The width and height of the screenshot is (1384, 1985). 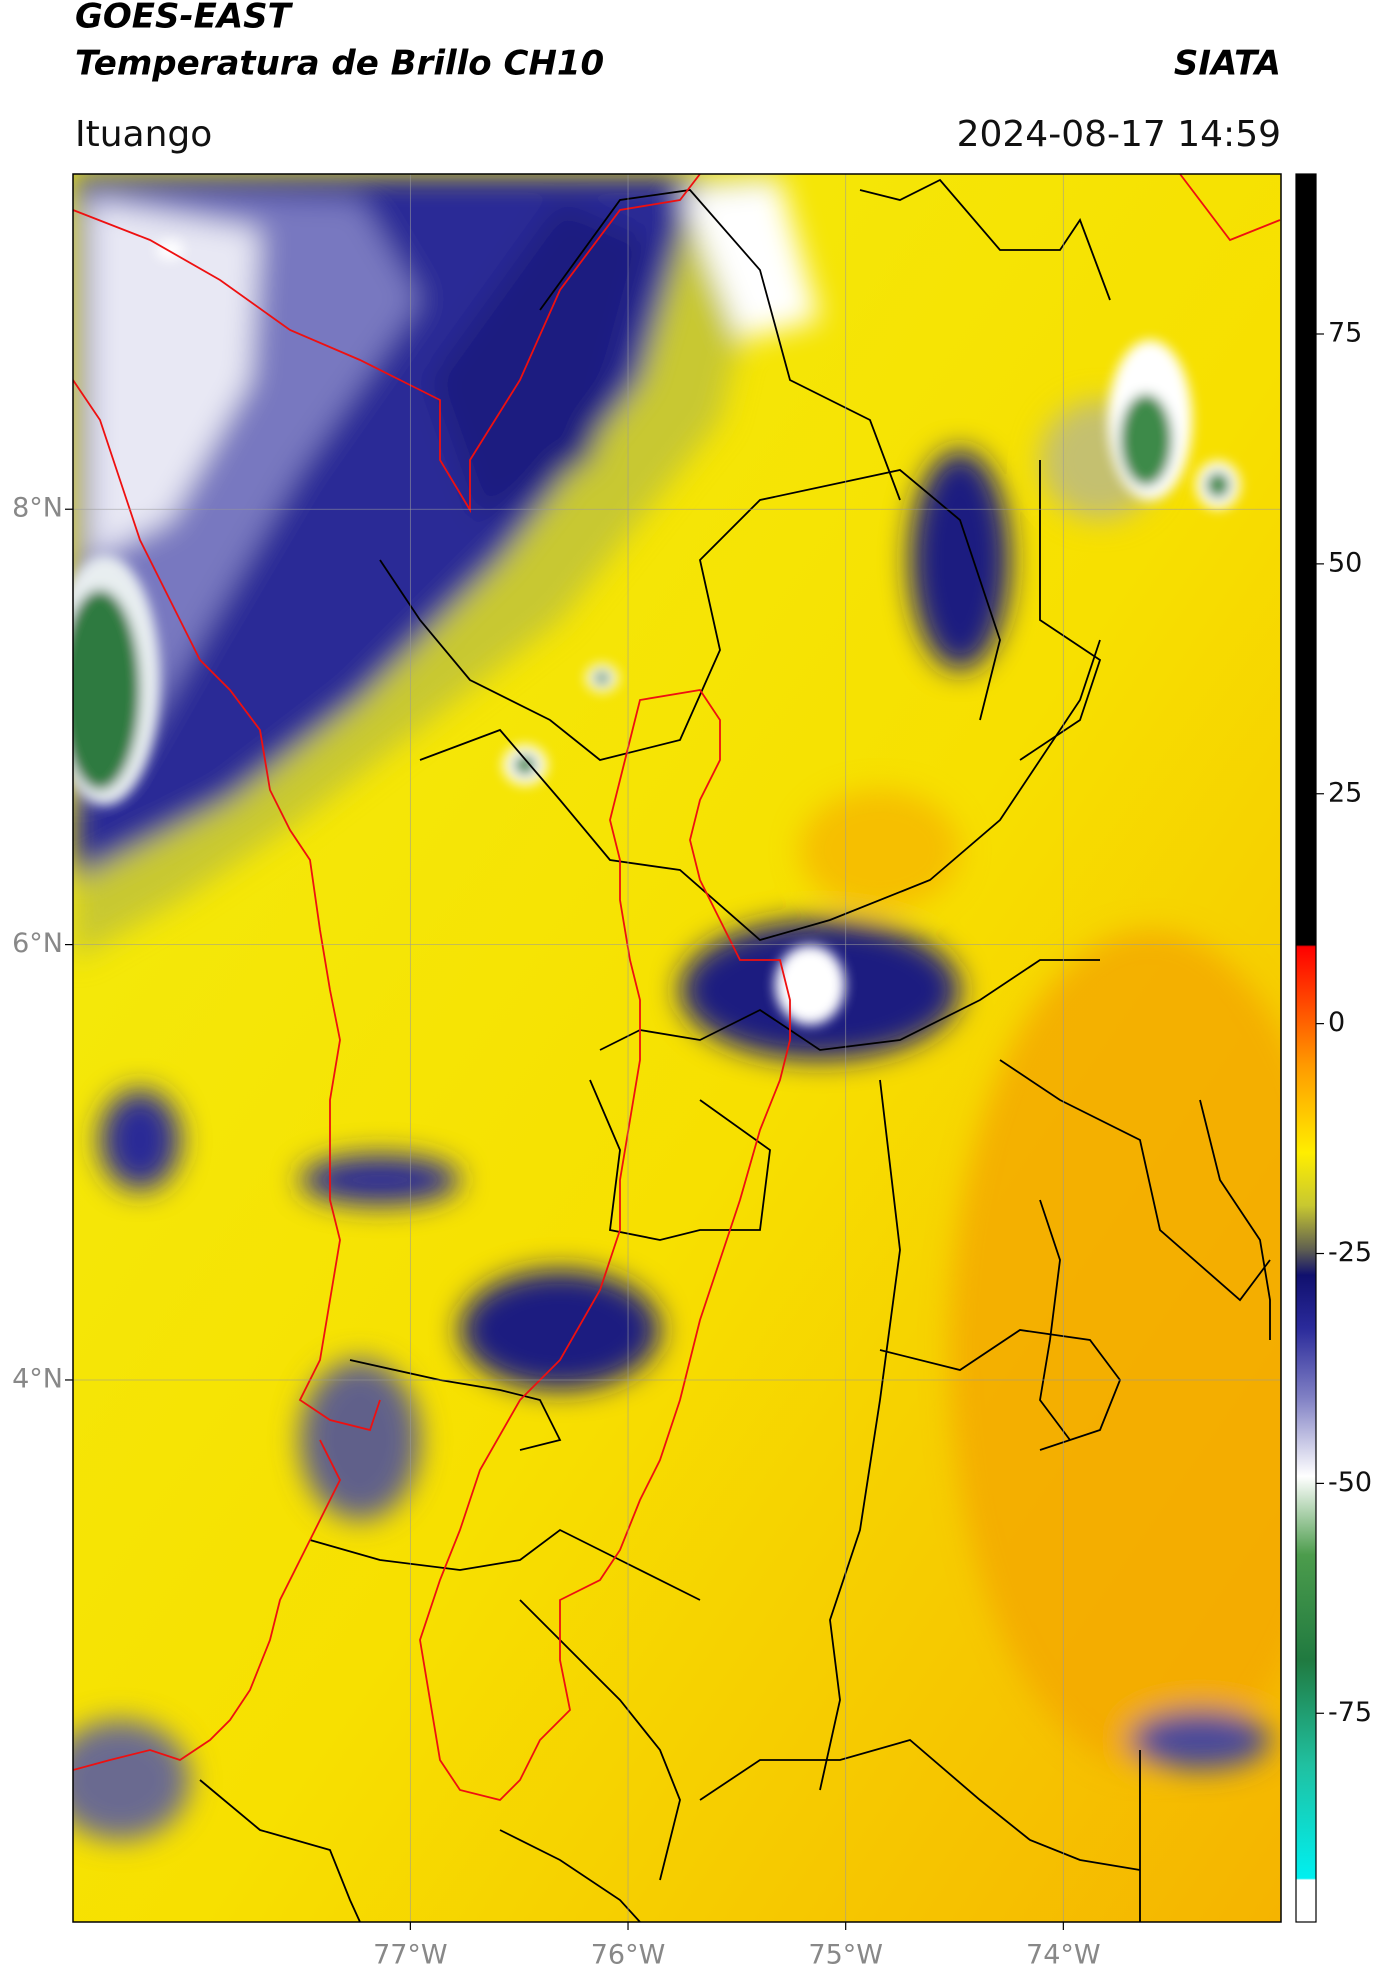 I want to click on colorbar-tick-label: 0, so click(x=1336, y=1022).